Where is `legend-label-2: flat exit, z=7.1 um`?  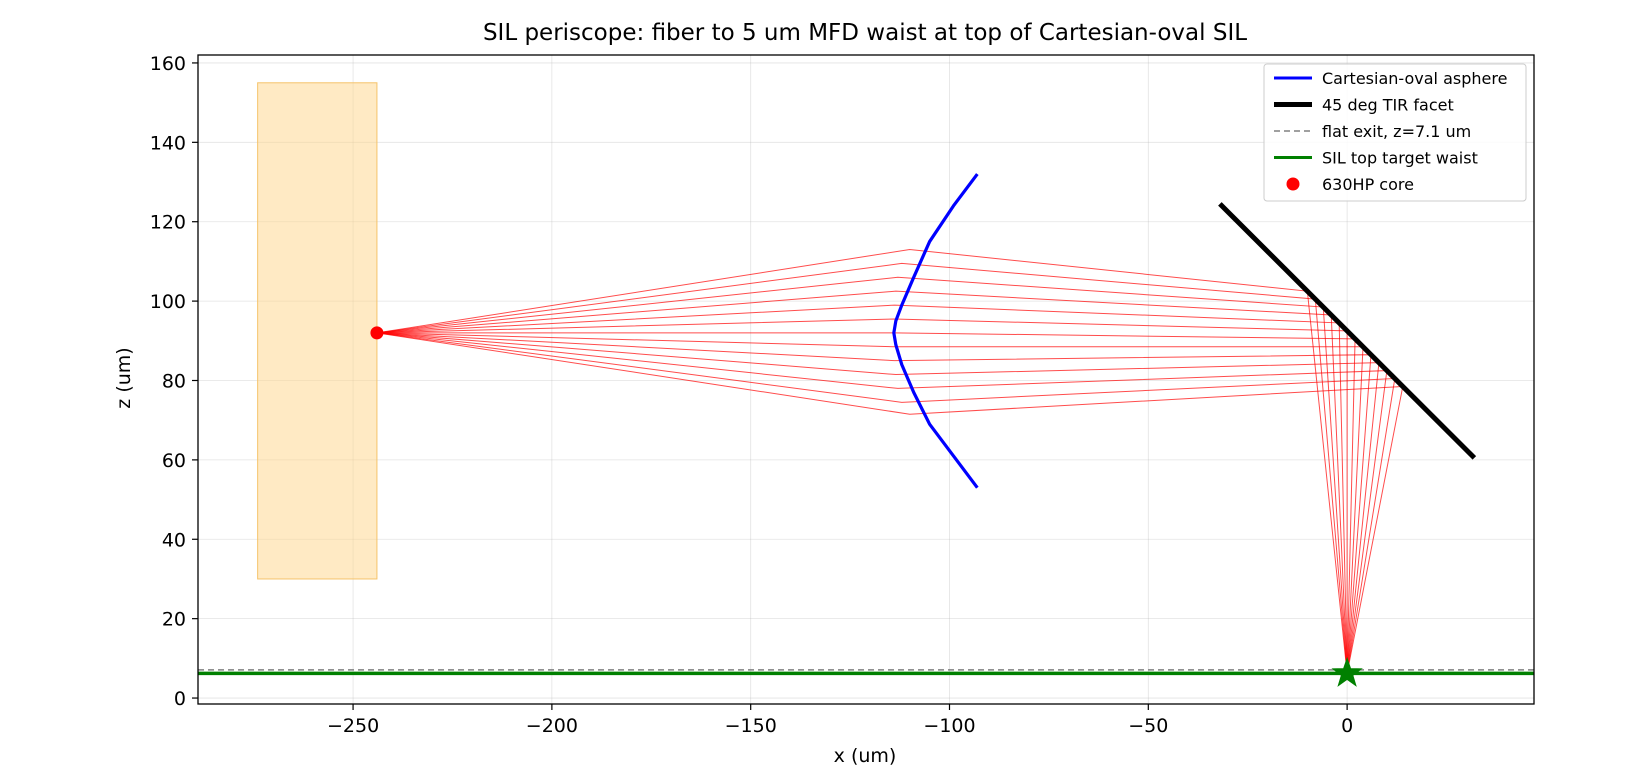 legend-label-2: flat exit, z=7.1 um is located at coordinates (1396, 131).